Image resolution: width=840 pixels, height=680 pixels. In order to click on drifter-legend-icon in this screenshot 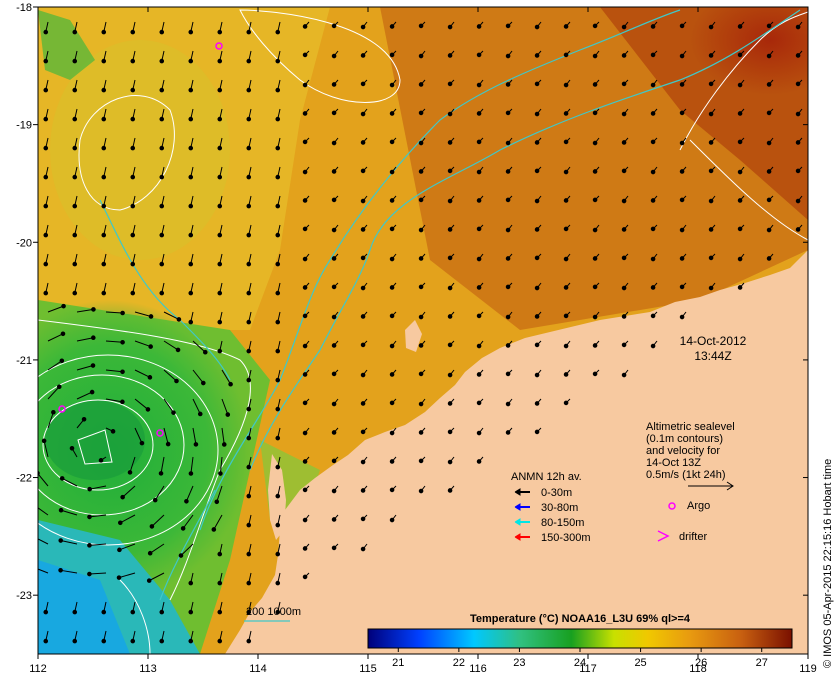, I will do `click(663, 536)`.